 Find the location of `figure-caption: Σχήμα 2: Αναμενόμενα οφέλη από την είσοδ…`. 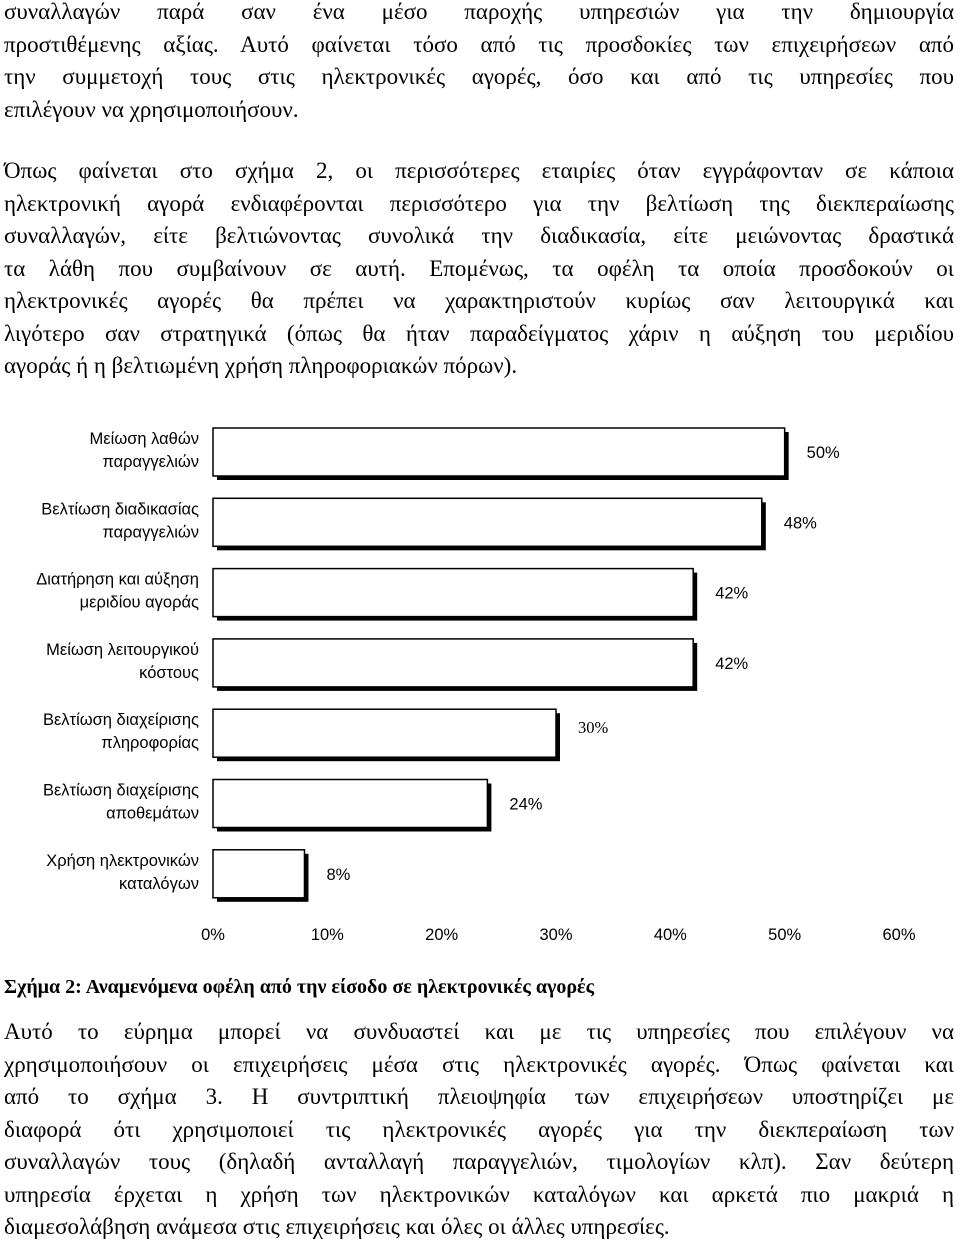

figure-caption: Σχήμα 2: Αναμενόμενα οφέλη από την είσοδ… is located at coordinates (299, 987).